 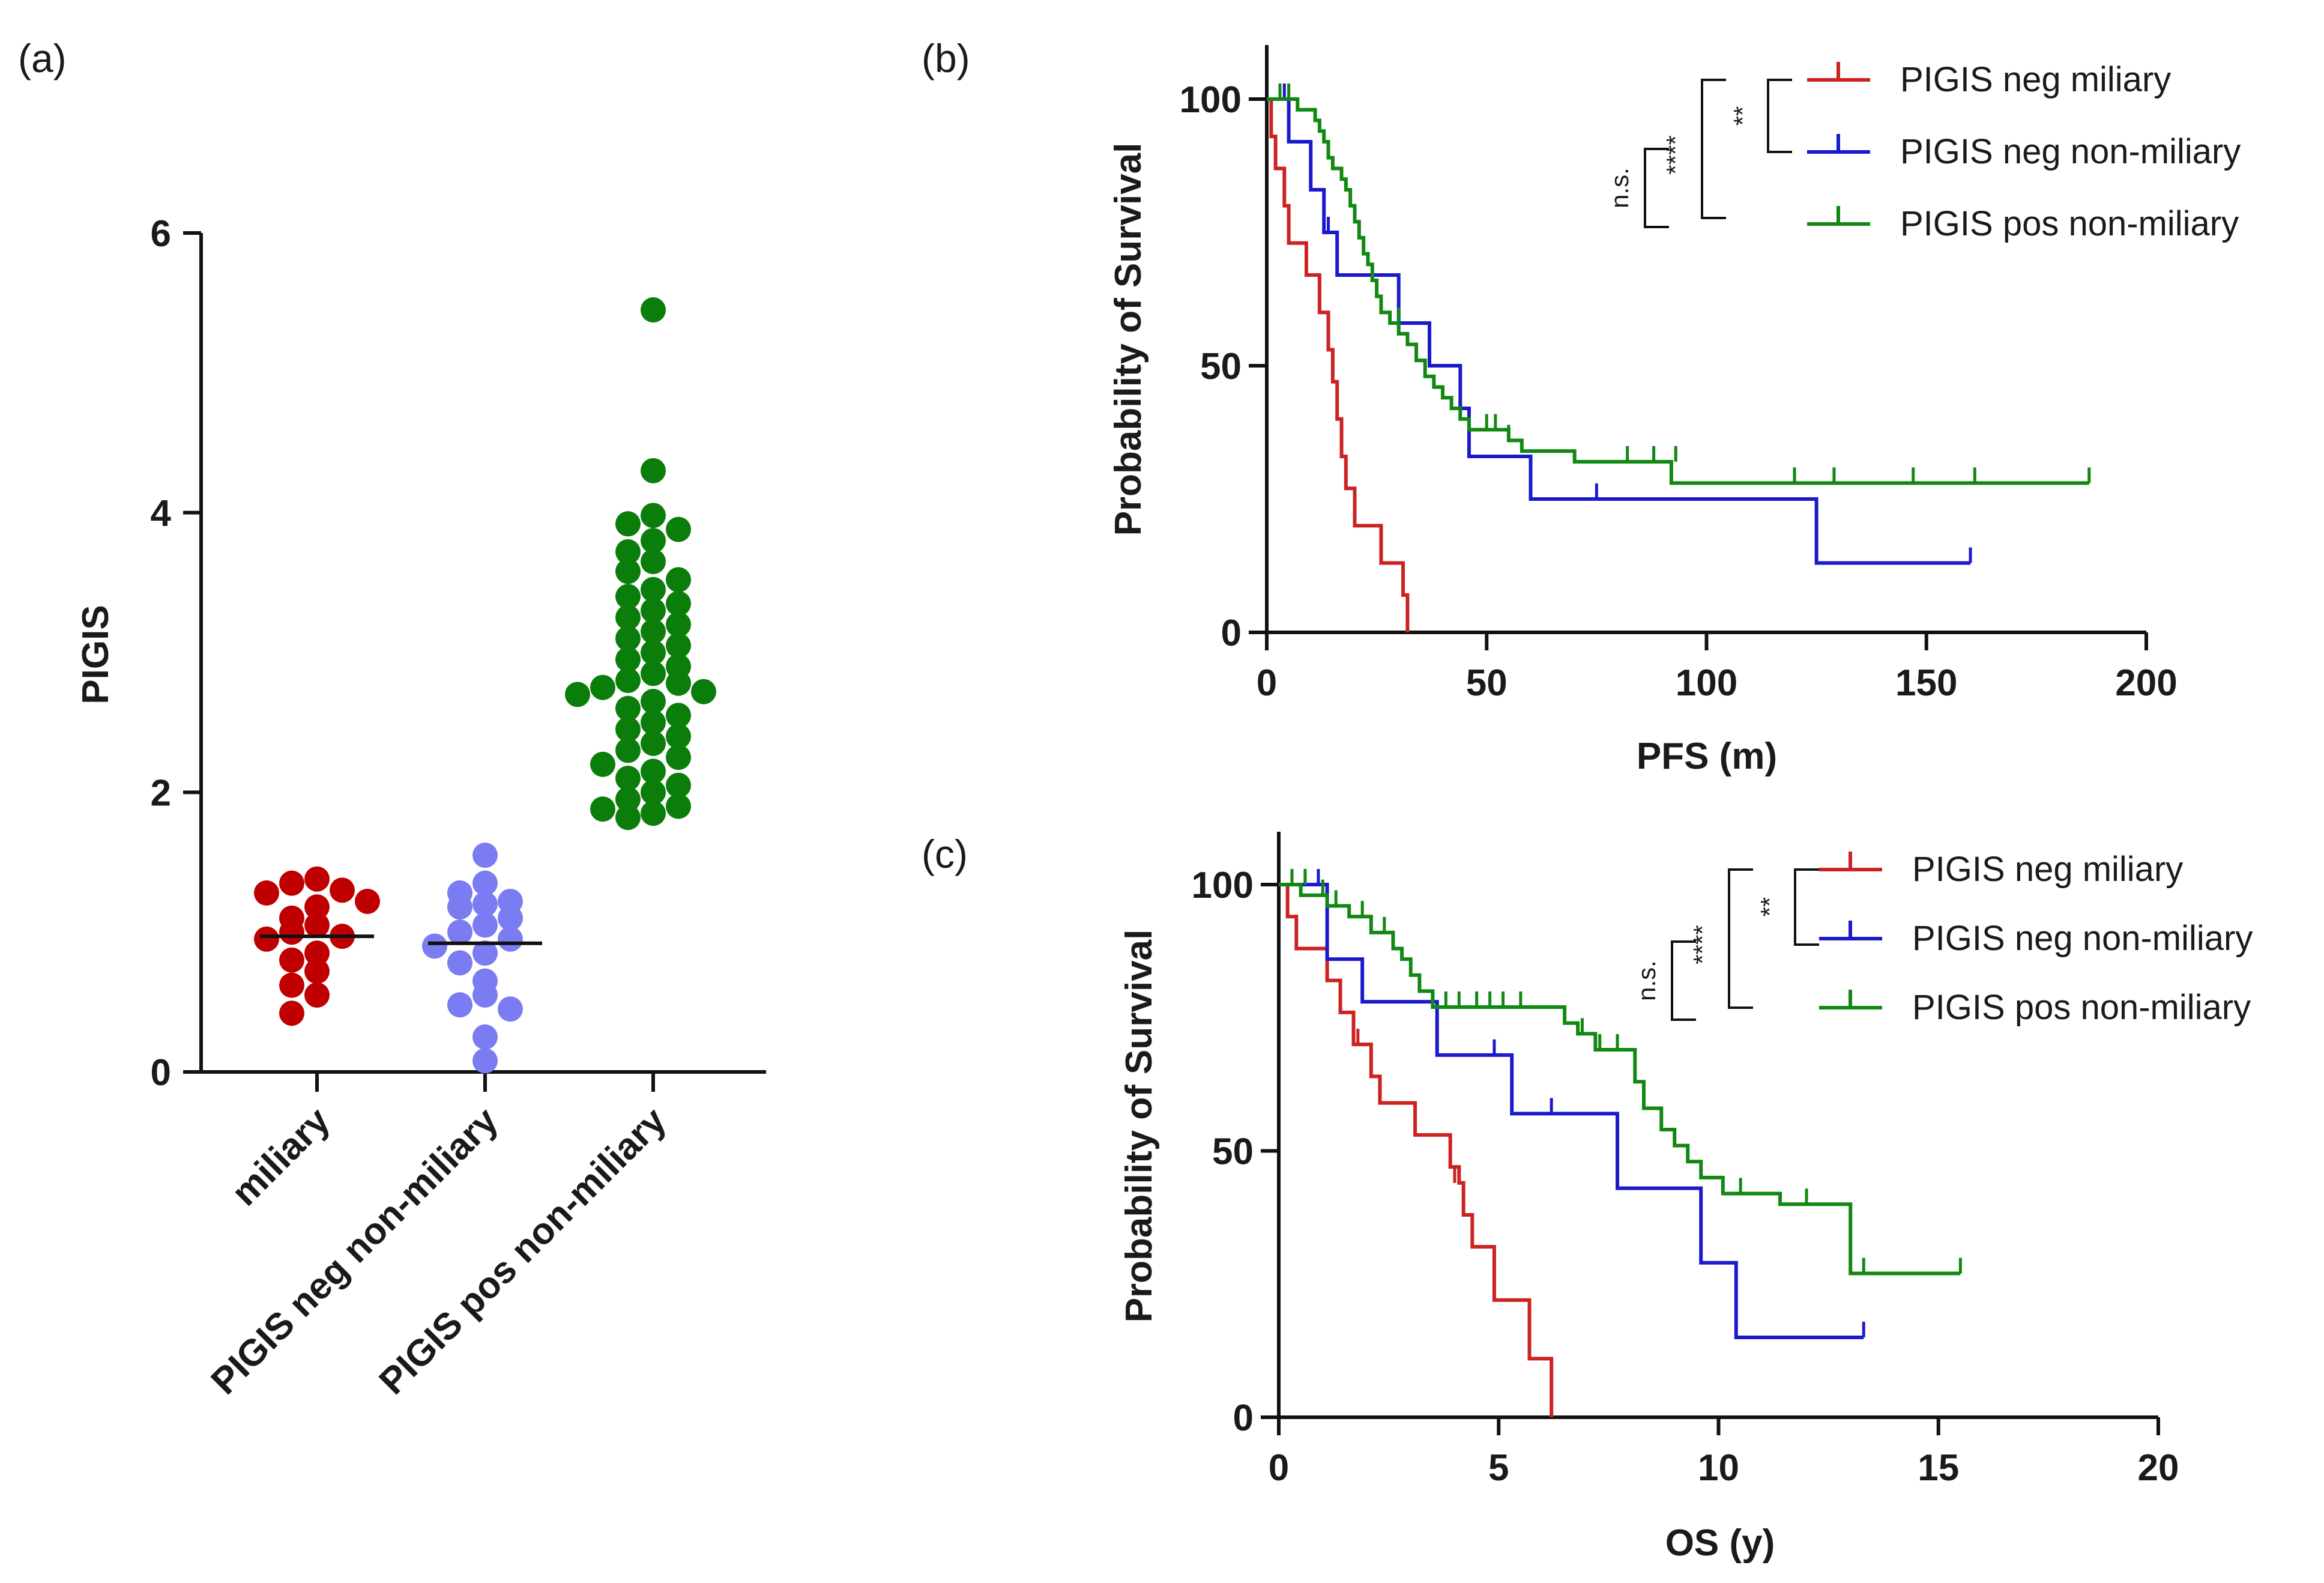 I want to click on panel-a-y-tick-label: 0, so click(x=161, y=1073).